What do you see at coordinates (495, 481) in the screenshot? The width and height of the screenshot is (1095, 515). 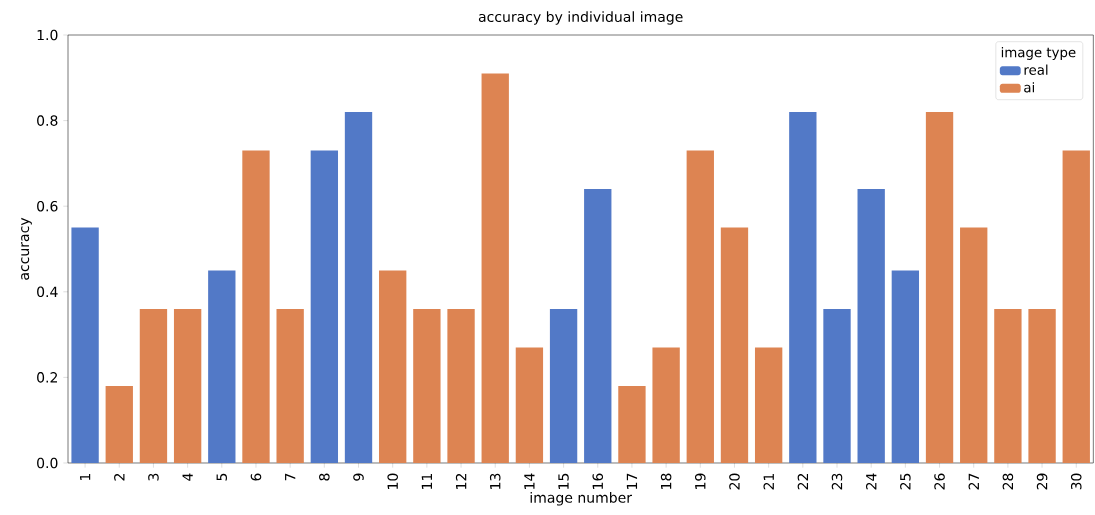 I see `x-tick-label: 13` at bounding box center [495, 481].